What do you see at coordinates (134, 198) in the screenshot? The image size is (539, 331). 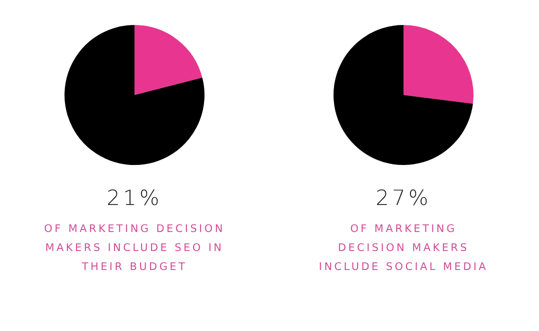 I see `text: 21%` at bounding box center [134, 198].